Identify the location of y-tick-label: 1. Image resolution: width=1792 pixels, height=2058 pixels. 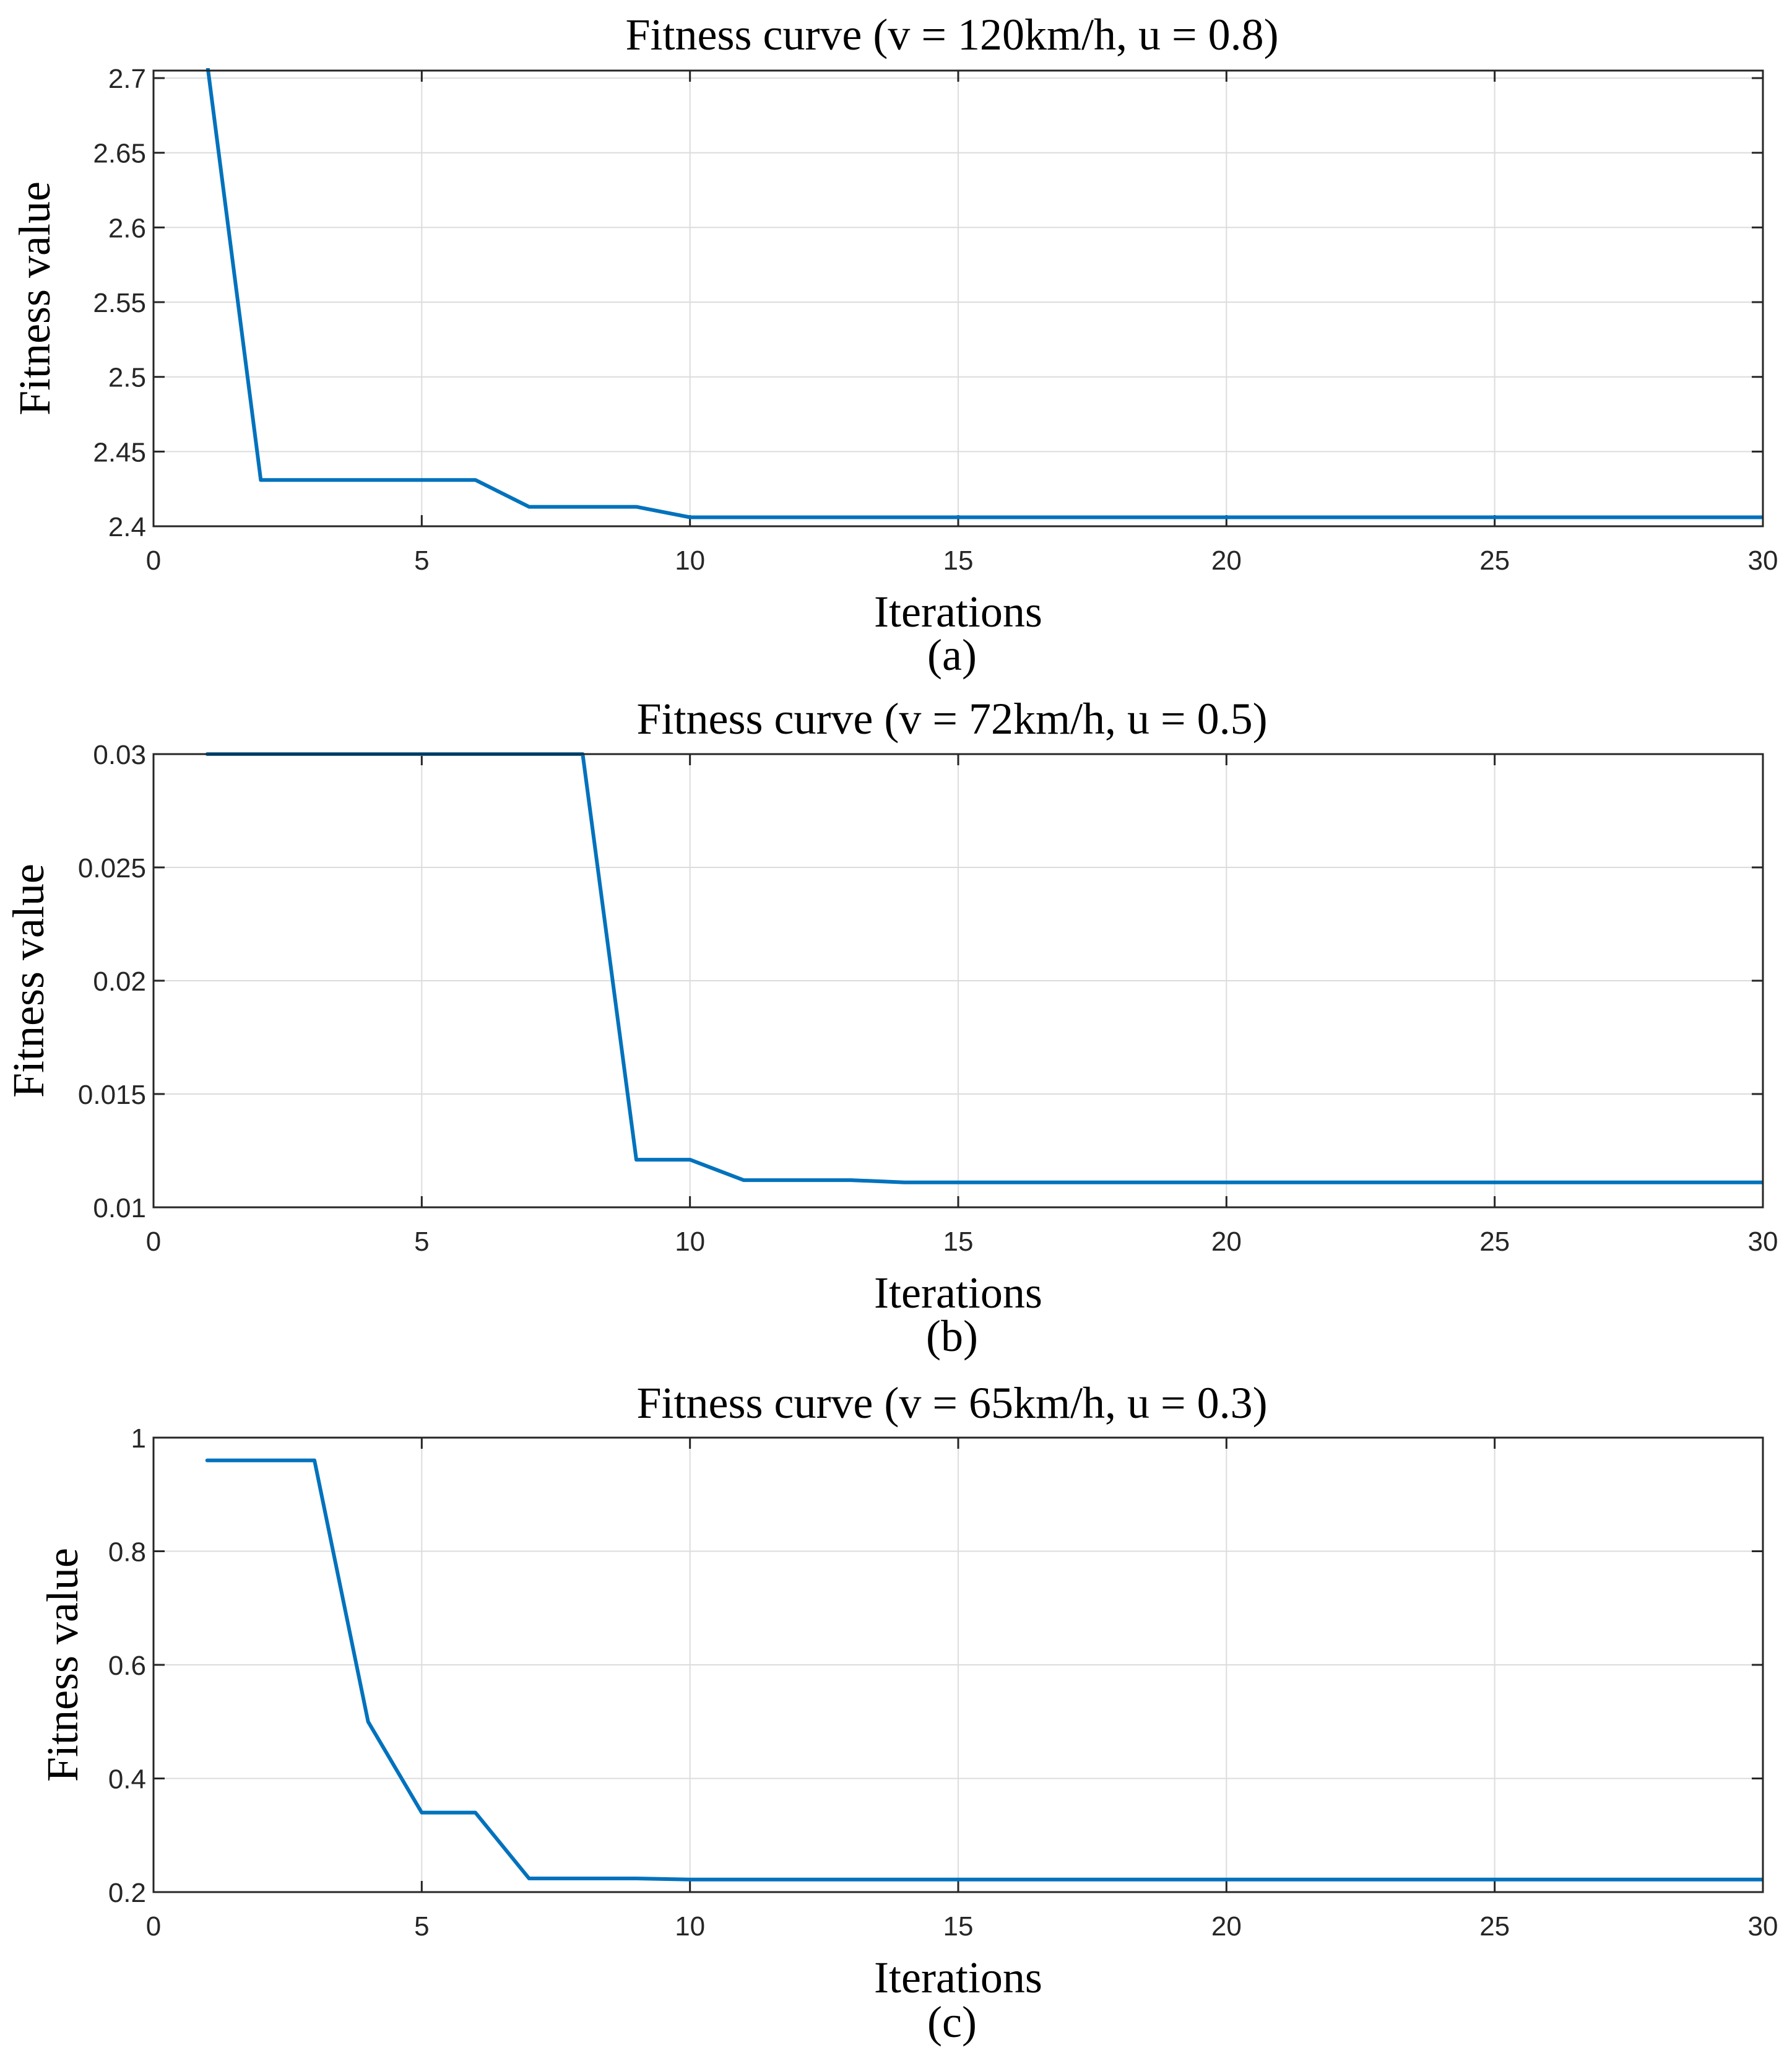
(138, 1438).